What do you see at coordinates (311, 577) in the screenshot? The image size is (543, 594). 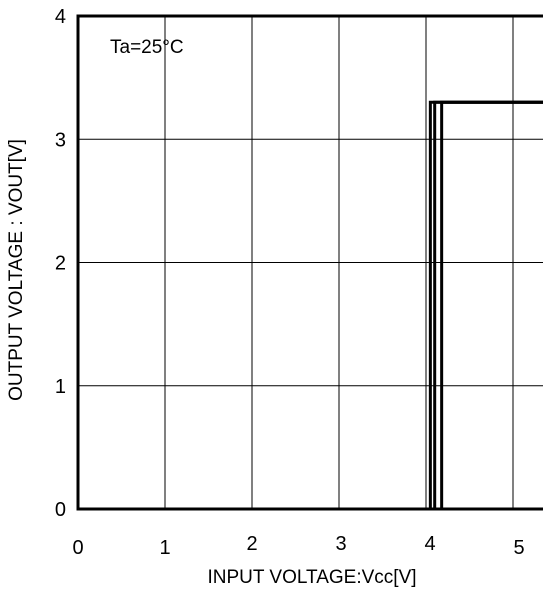 I see `x-axis-label: INPUT VOLTAGE:Vcc[V]` at bounding box center [311, 577].